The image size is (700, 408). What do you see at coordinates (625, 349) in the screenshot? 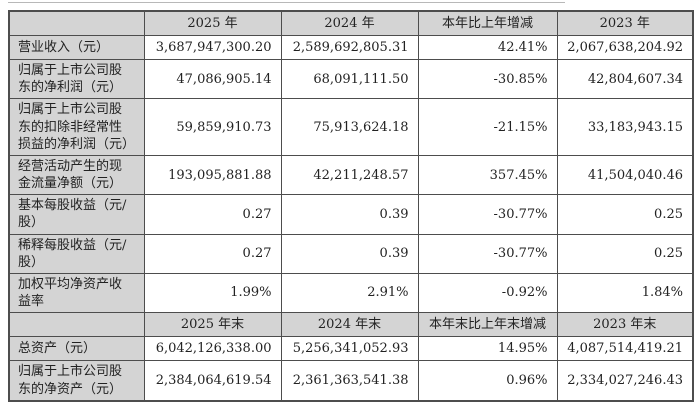
I see `value-2023: 4,087,514,419.21` at bounding box center [625, 349].